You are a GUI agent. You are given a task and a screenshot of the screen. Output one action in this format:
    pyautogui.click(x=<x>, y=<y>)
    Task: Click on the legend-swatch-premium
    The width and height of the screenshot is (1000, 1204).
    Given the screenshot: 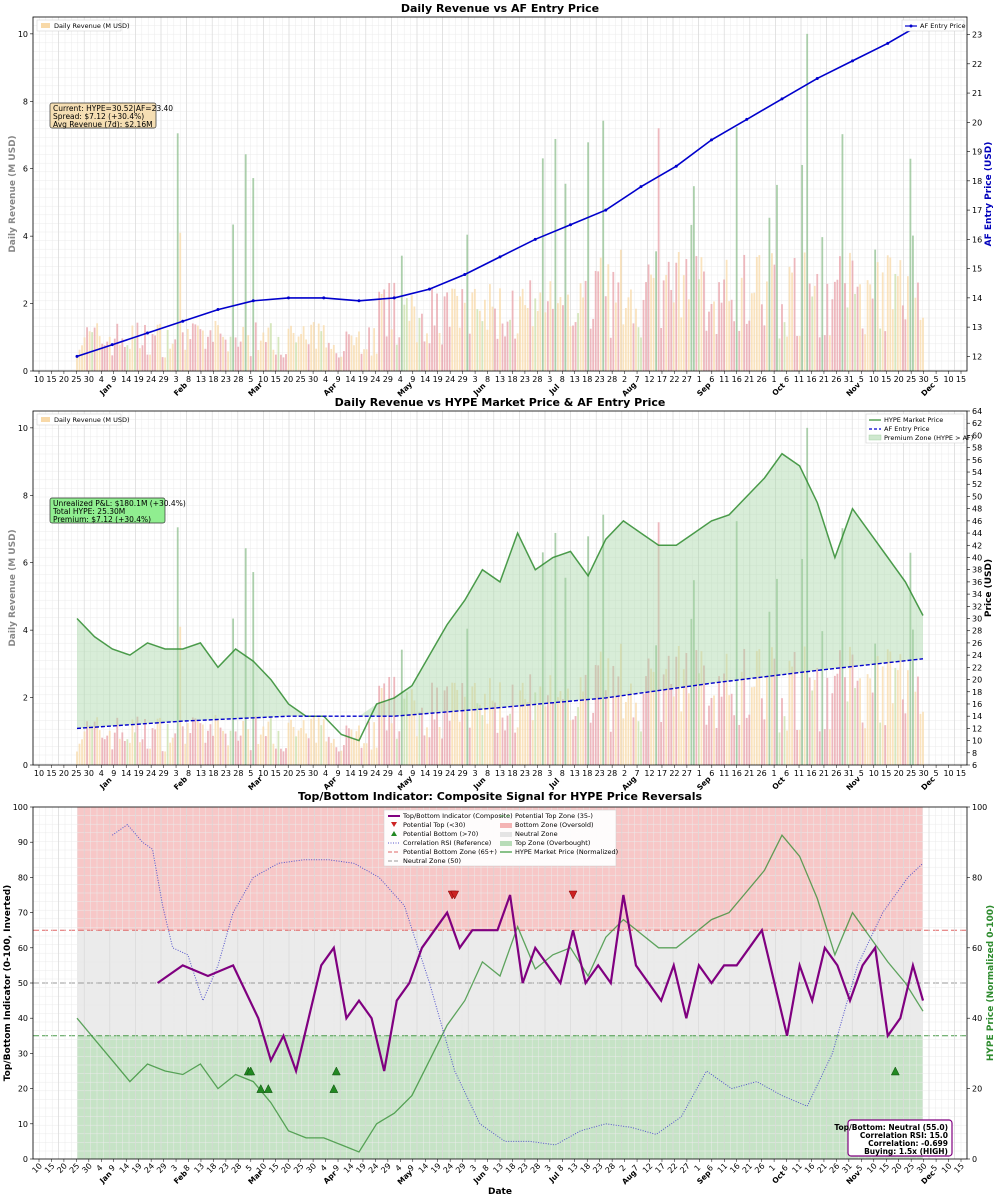 What is the action you would take?
    pyautogui.click(x=875, y=437)
    